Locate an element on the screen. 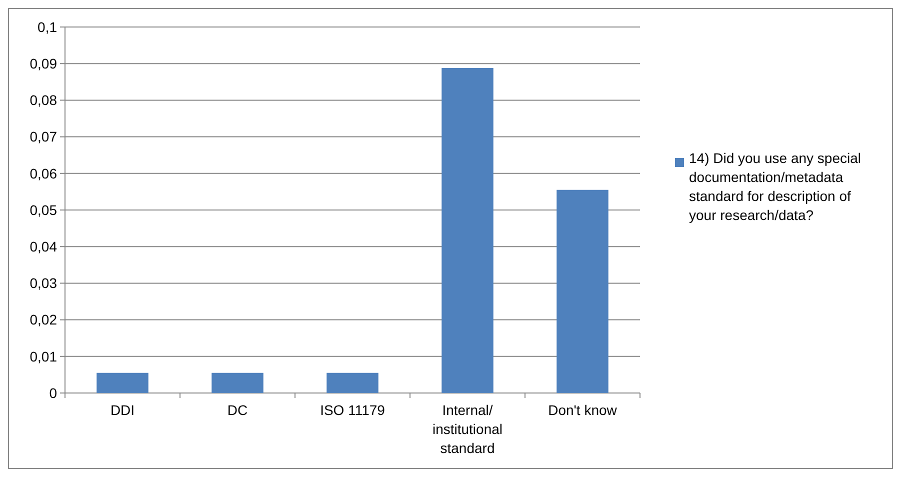  y-tick-label: 0,1 is located at coordinates (48, 26).